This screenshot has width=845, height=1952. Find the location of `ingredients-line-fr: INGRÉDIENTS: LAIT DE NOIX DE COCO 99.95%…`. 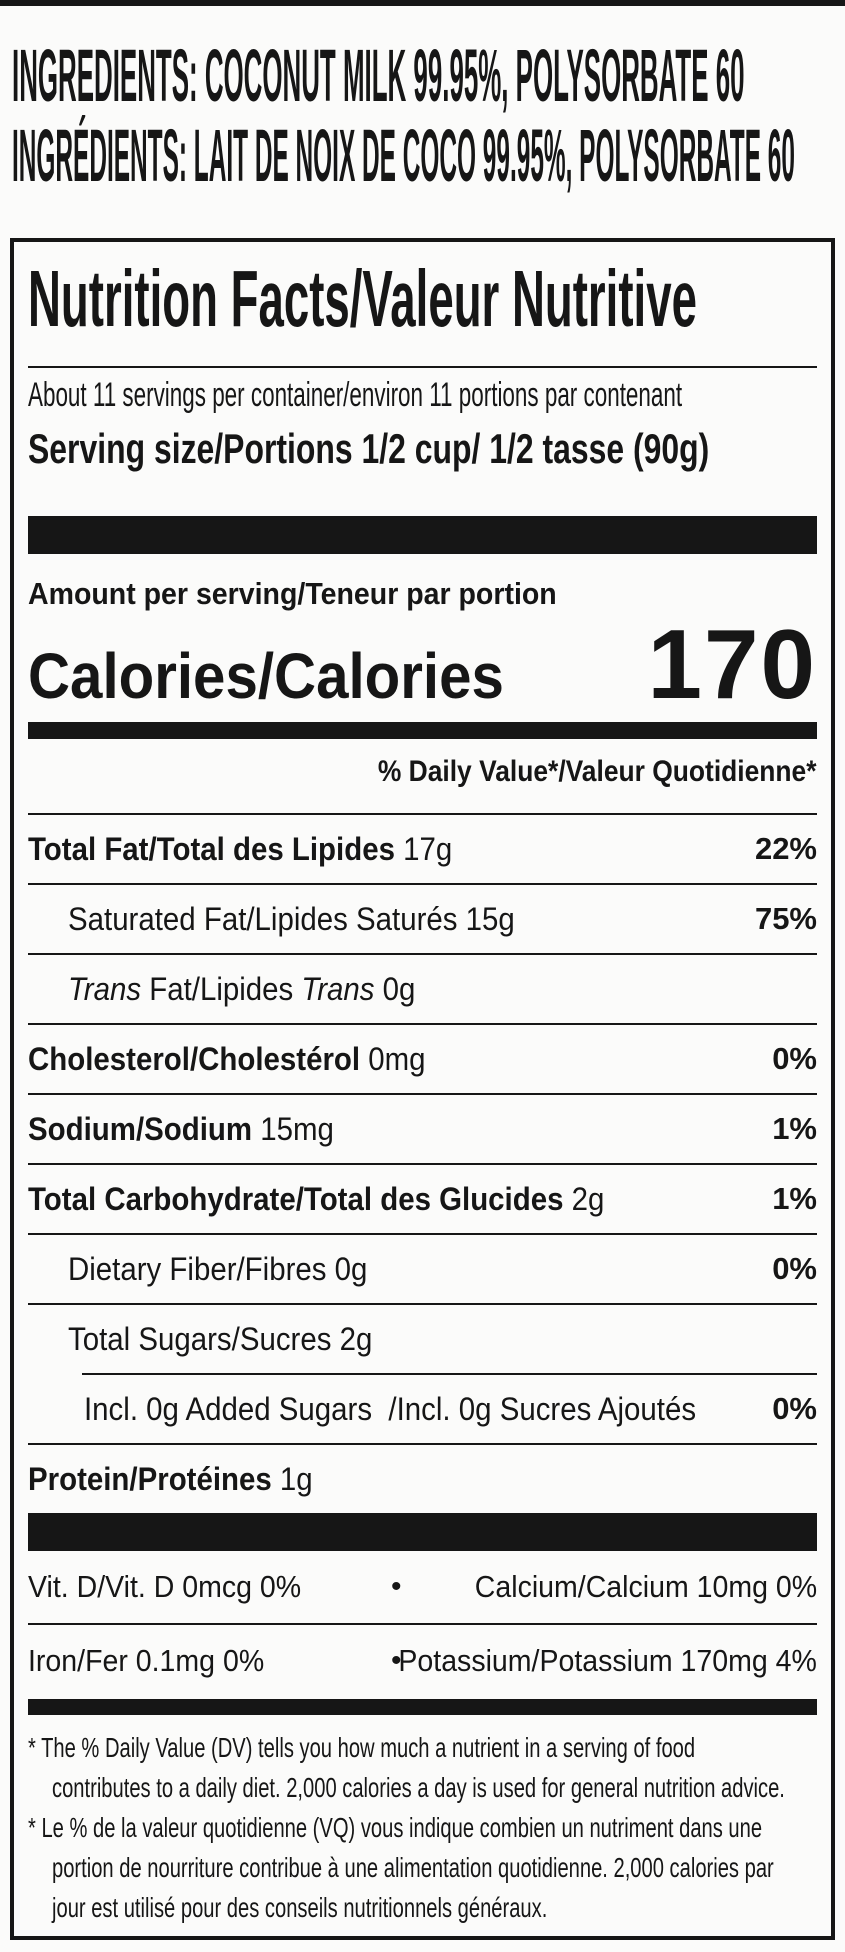

ingredients-line-fr: INGRÉDIENTS: LAIT DE NOIX DE COCO 99.95%… is located at coordinates (428, 156).